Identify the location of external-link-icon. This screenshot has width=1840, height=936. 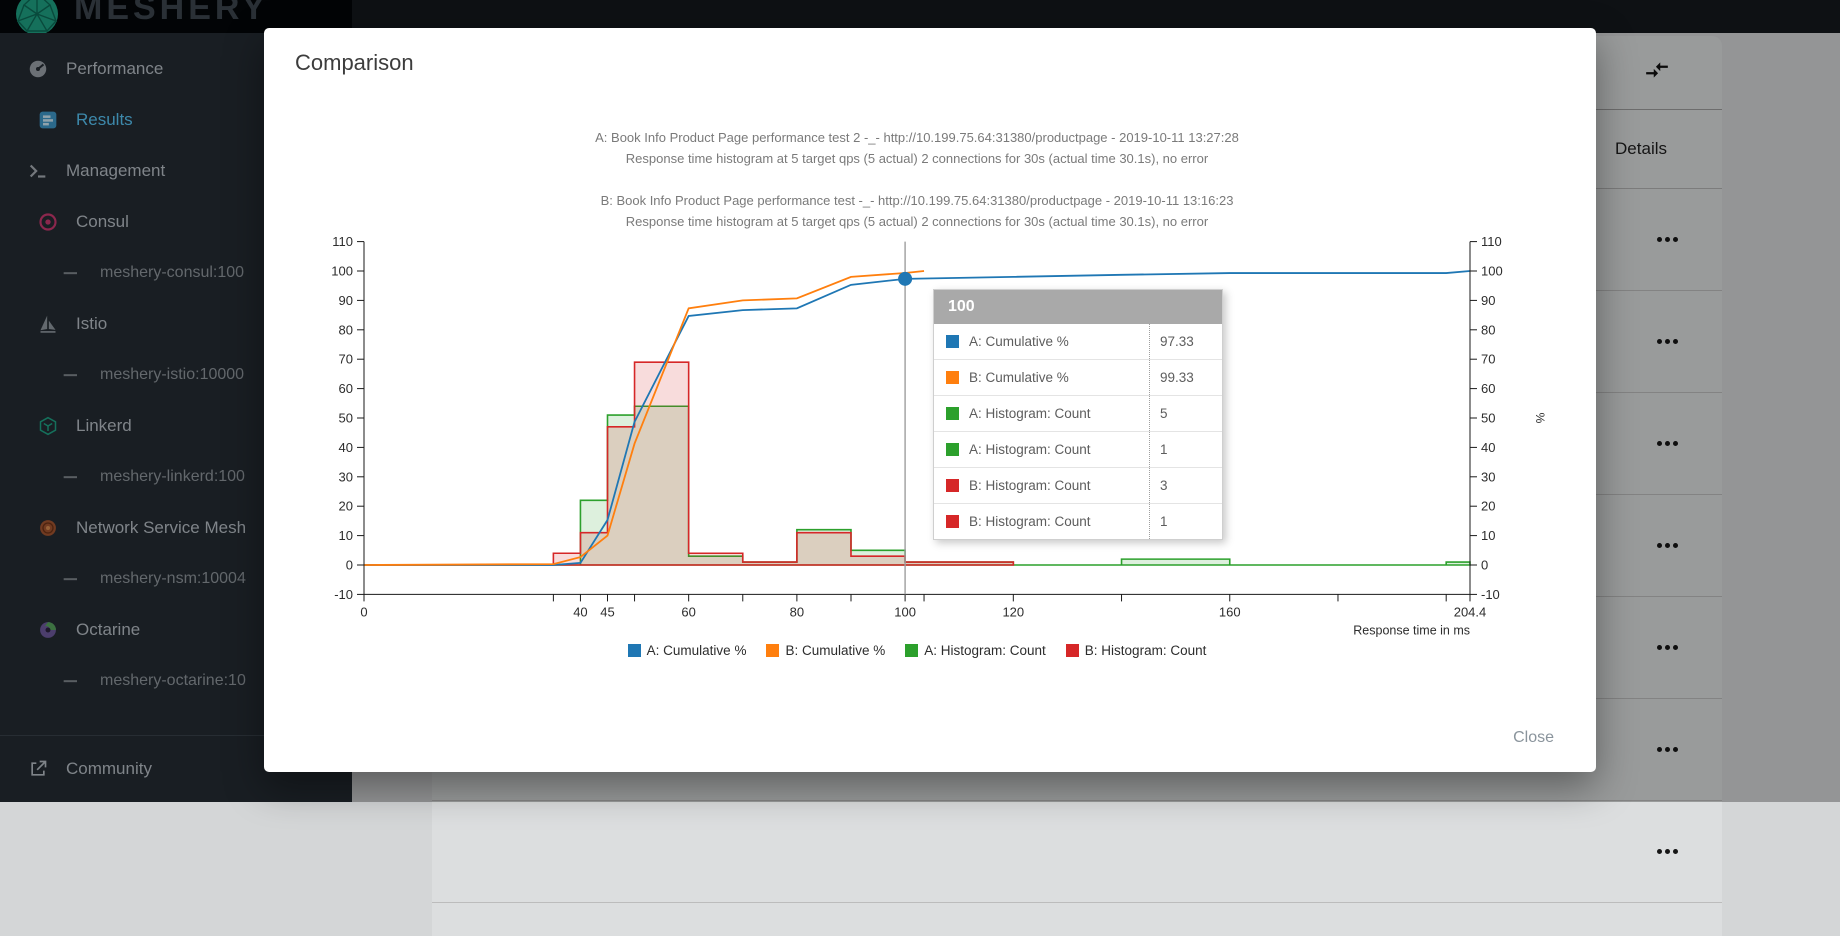
(38, 769).